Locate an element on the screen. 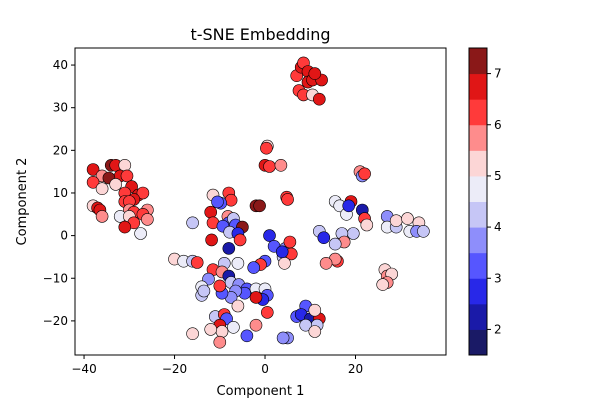 The image size is (600, 400). x-tick-label: −20 is located at coordinates (174, 369).